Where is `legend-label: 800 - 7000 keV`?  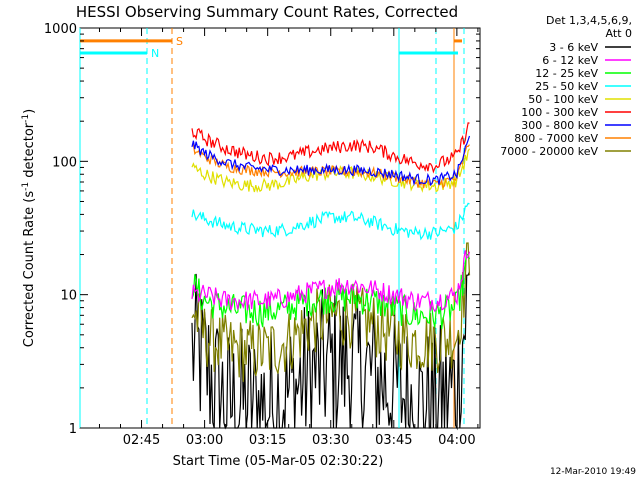
legend-label: 800 - 7000 keV is located at coordinates (556, 138).